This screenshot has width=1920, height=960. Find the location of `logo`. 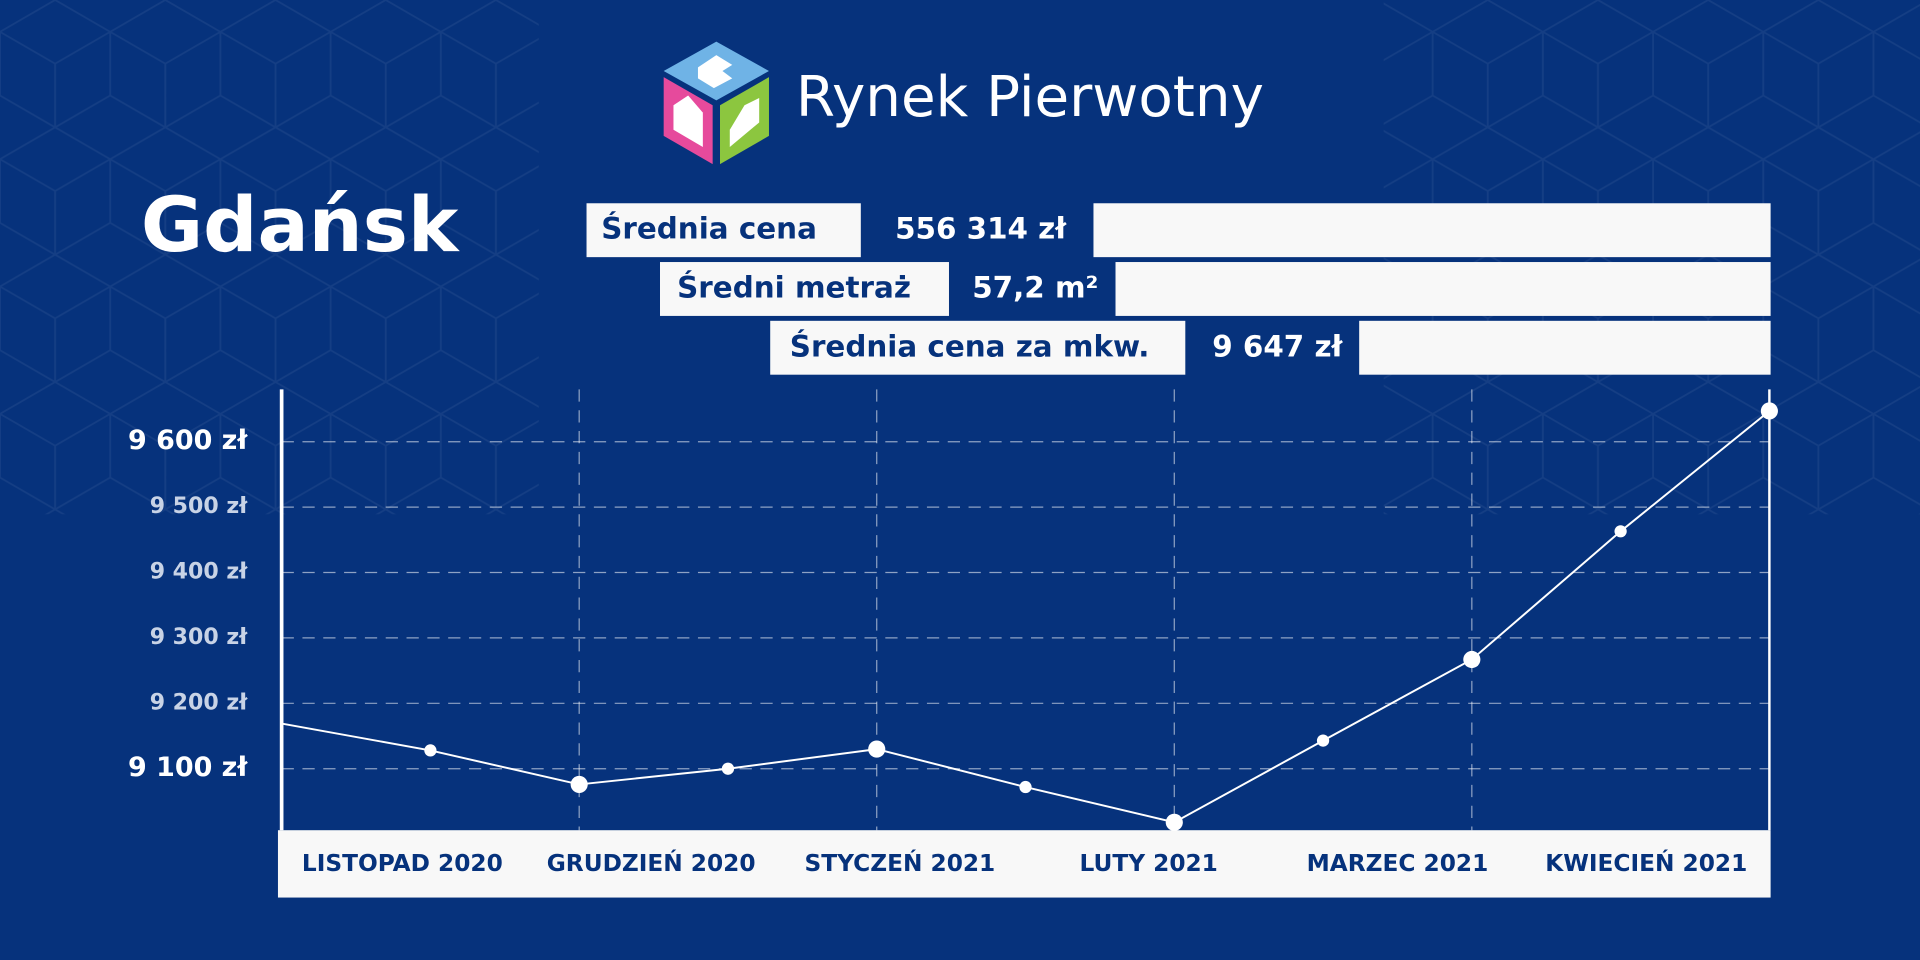

logo is located at coordinates (716, 103).